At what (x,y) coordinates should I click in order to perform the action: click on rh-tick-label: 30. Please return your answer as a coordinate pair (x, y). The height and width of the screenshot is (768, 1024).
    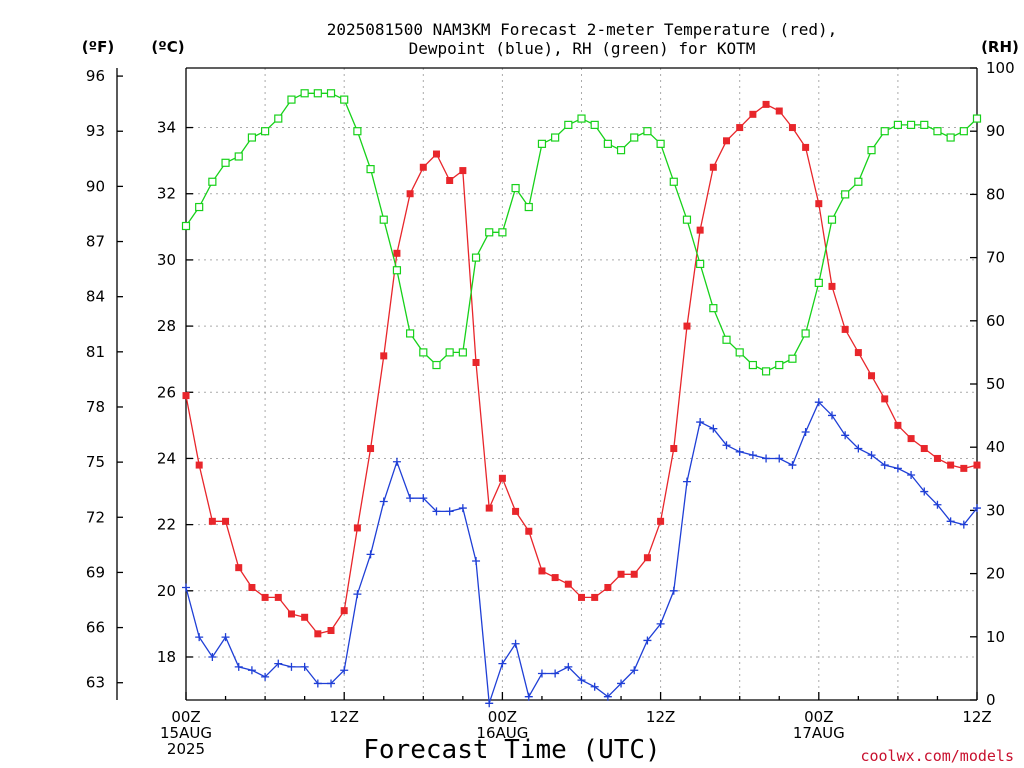
    Looking at the image, I should click on (995, 510).